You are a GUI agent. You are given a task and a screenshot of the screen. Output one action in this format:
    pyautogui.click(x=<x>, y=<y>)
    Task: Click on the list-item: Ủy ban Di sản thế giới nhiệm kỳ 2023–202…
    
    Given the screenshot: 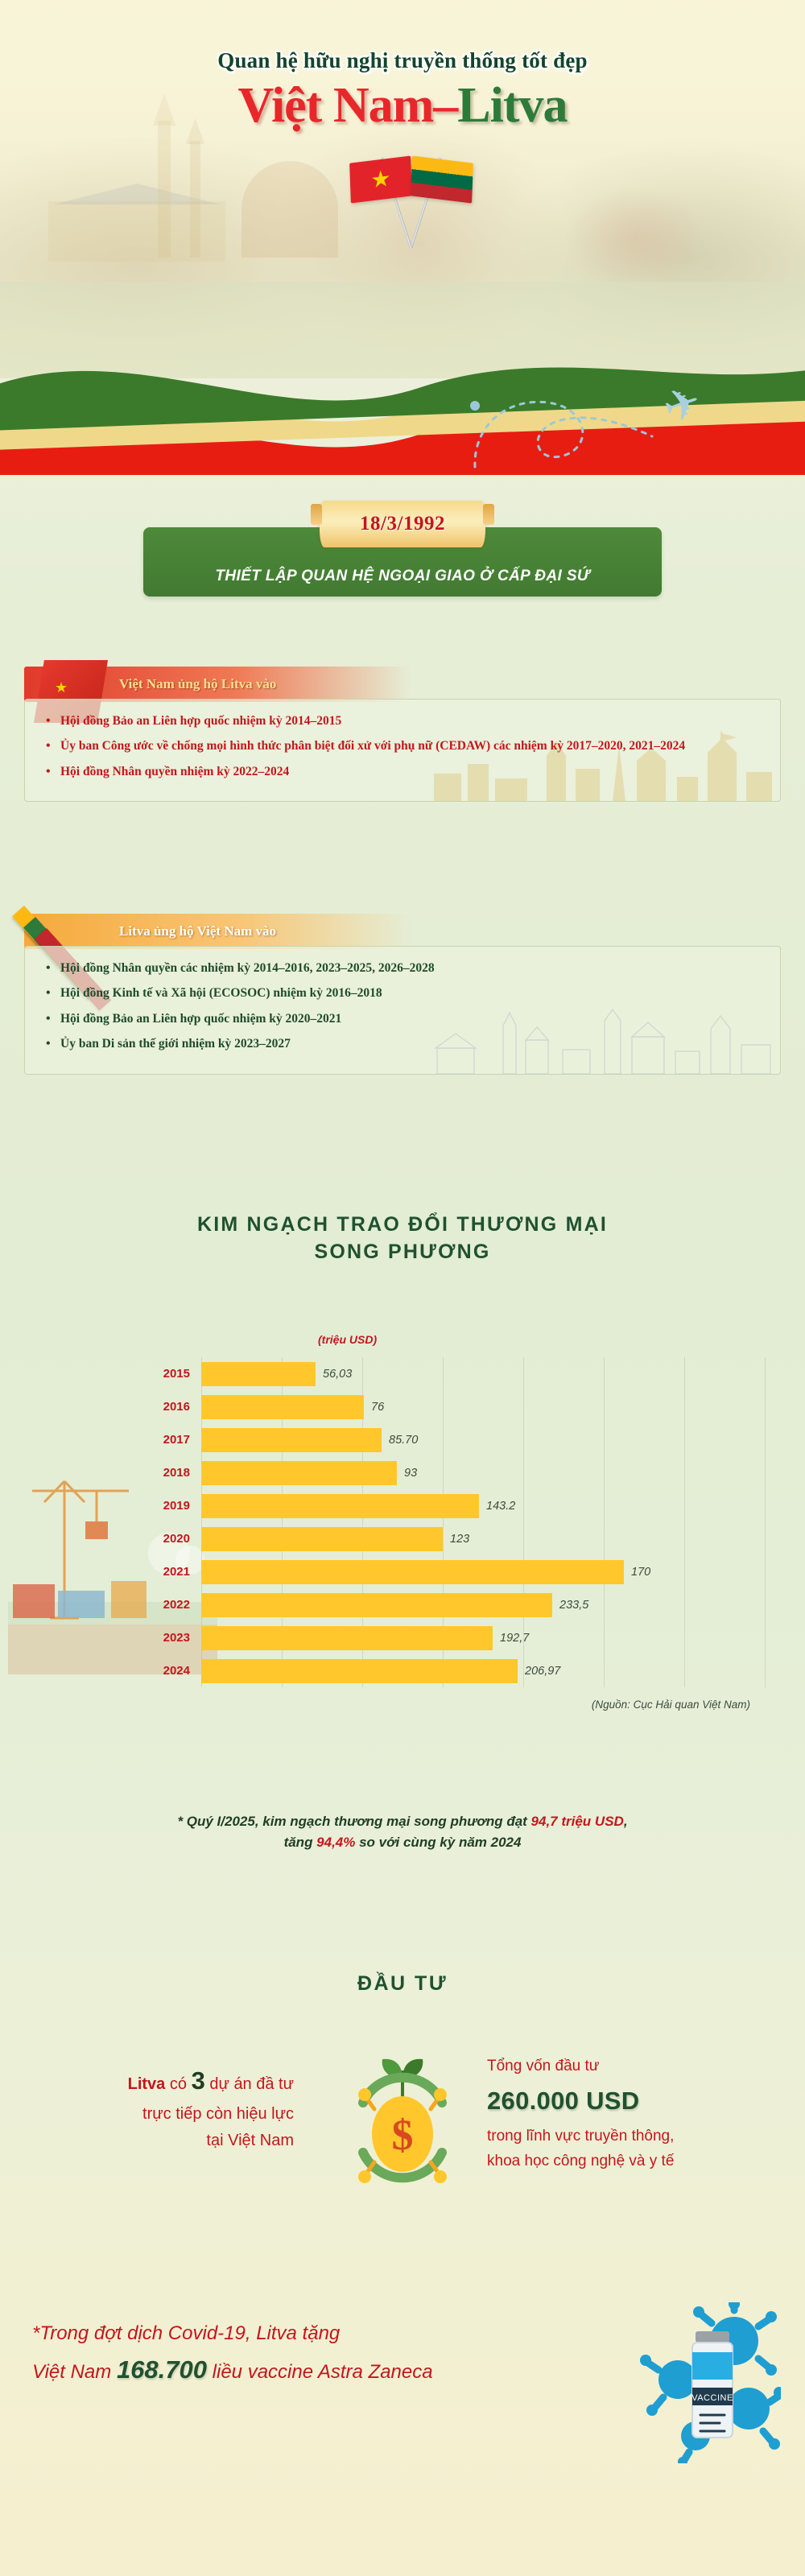 What is the action you would take?
    pyautogui.click(x=404, y=1044)
    